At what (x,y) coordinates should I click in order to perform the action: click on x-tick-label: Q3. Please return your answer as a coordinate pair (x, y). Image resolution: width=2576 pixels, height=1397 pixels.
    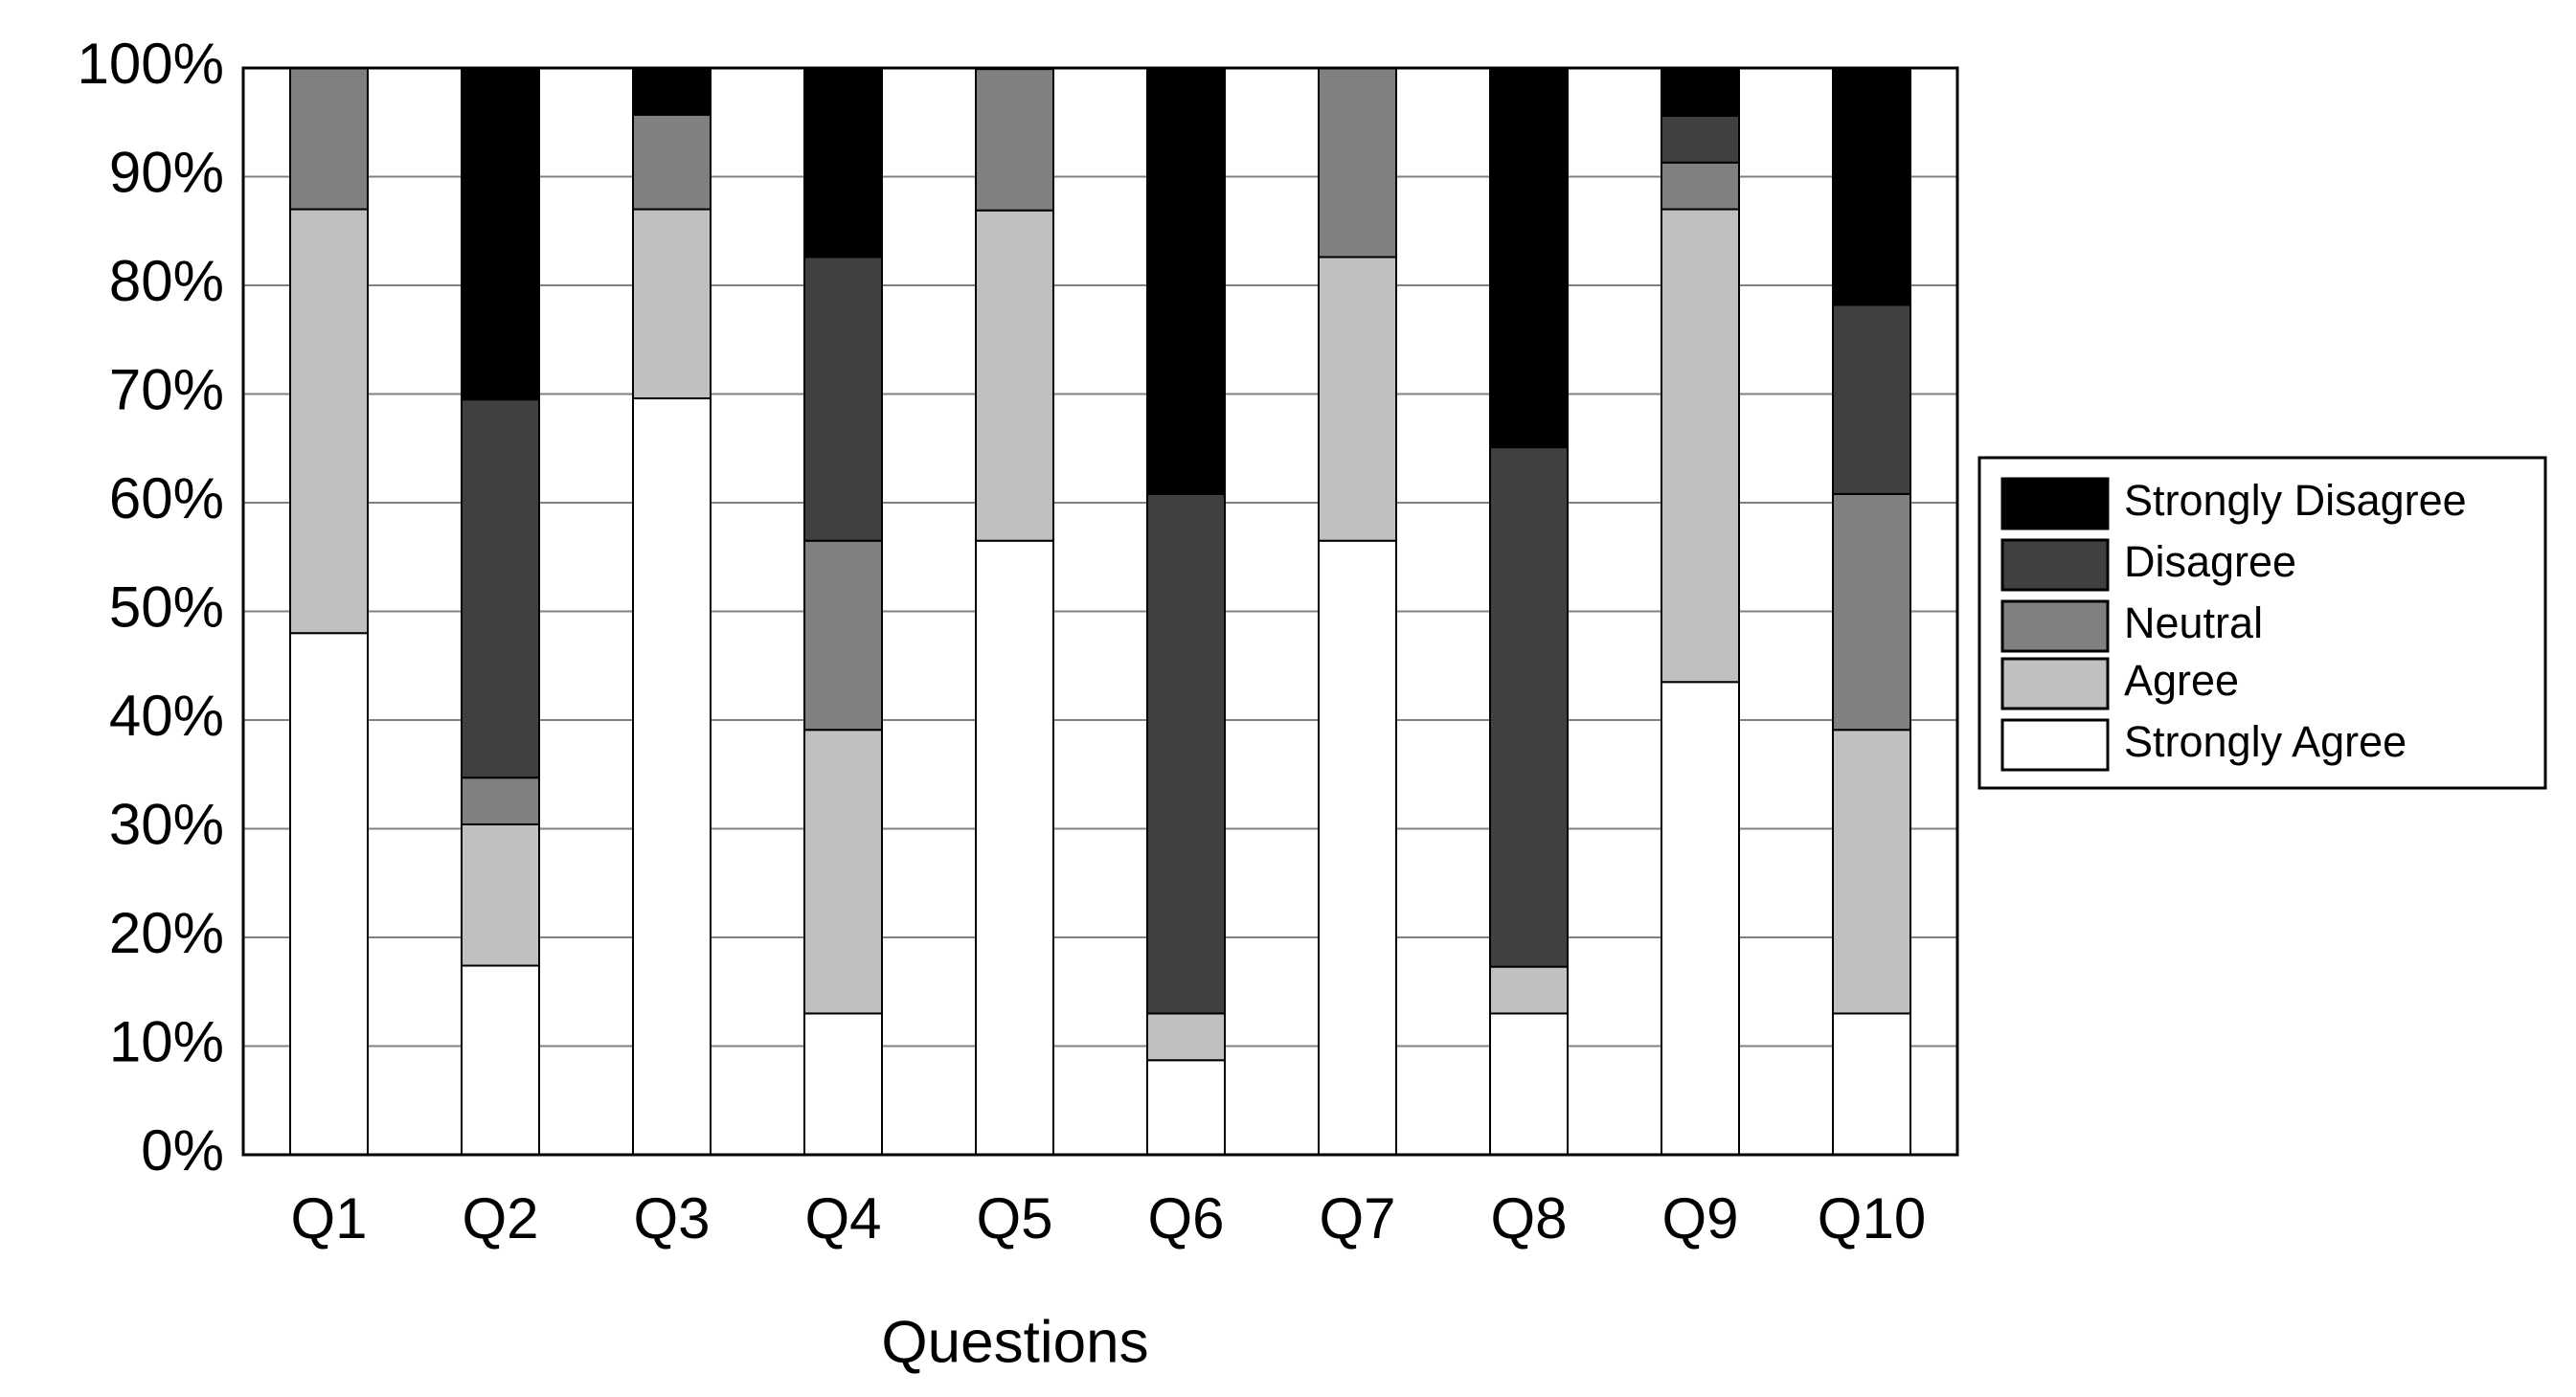
    Looking at the image, I should click on (671, 1218).